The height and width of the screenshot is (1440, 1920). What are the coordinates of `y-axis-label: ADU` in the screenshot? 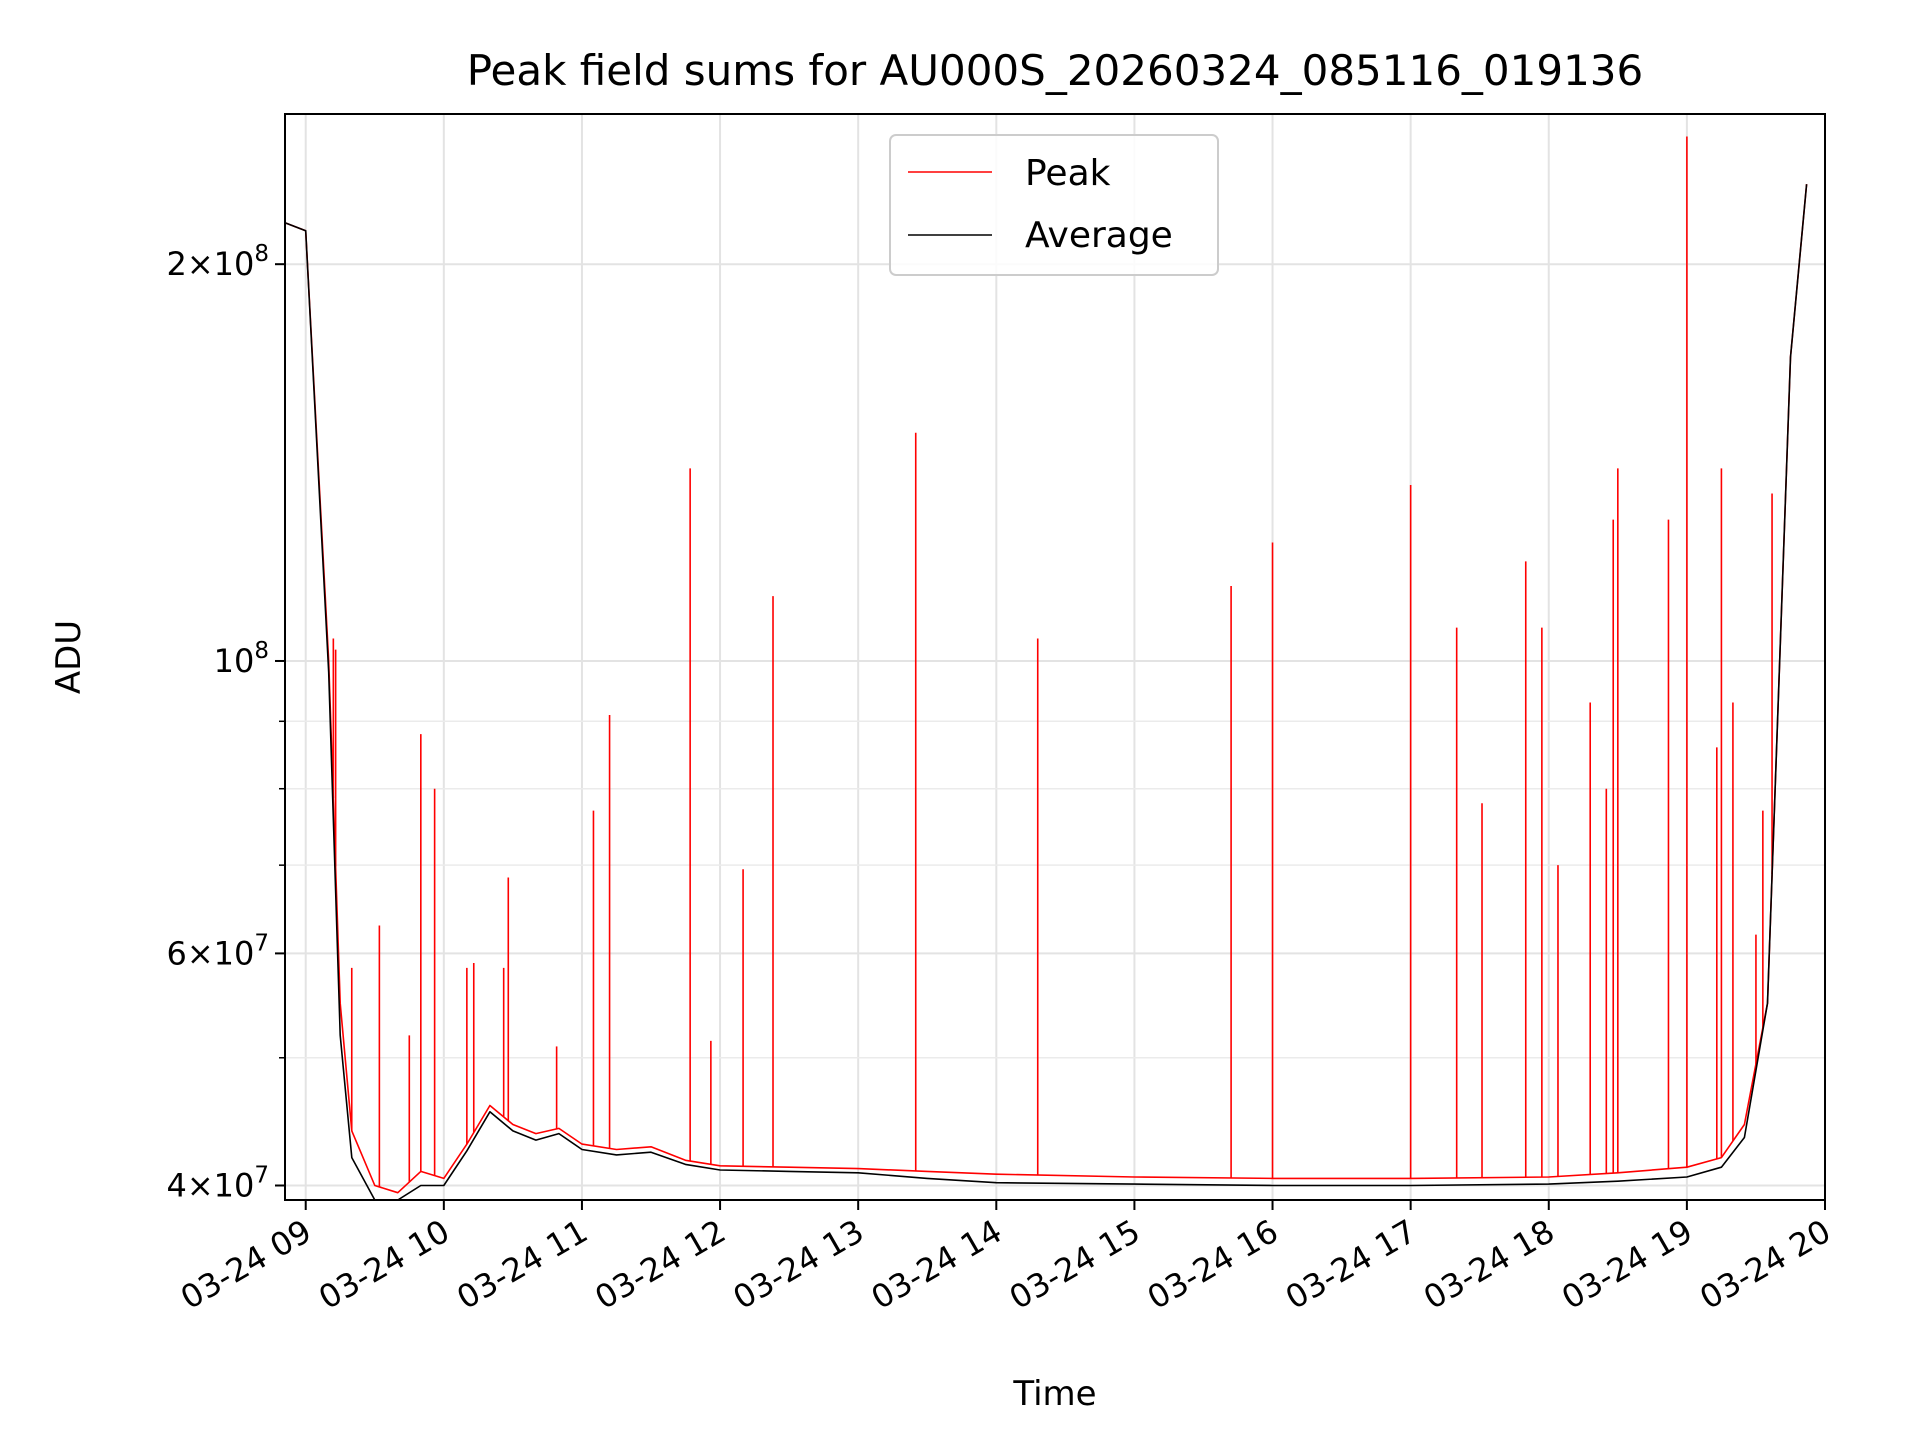 It's located at (69, 657).